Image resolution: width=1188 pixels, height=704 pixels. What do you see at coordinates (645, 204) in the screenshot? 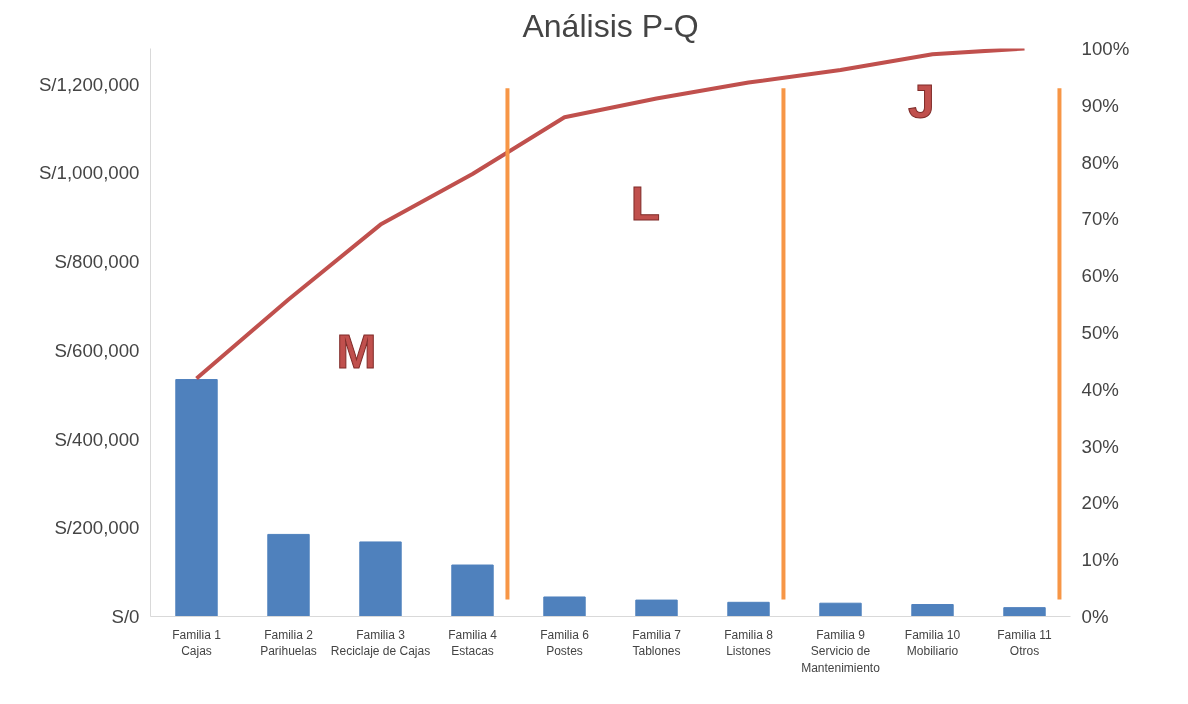
I see `annotation: L` at bounding box center [645, 204].